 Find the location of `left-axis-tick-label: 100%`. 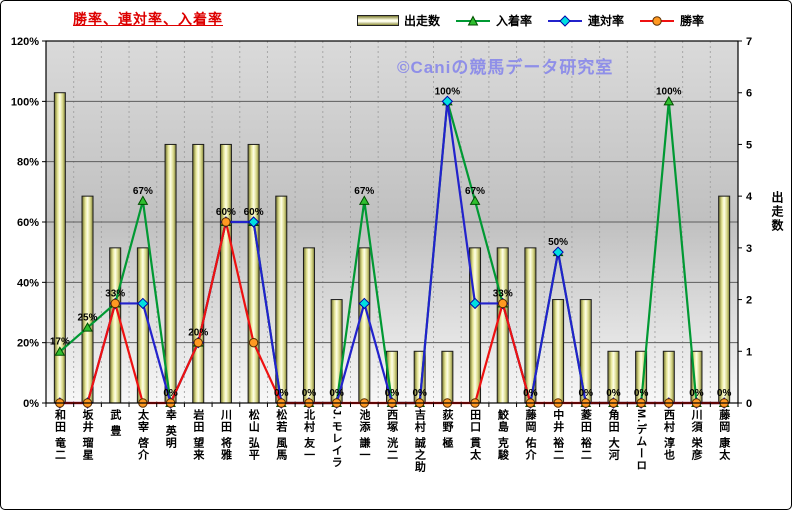

left-axis-tick-label: 100% is located at coordinates (25, 102).